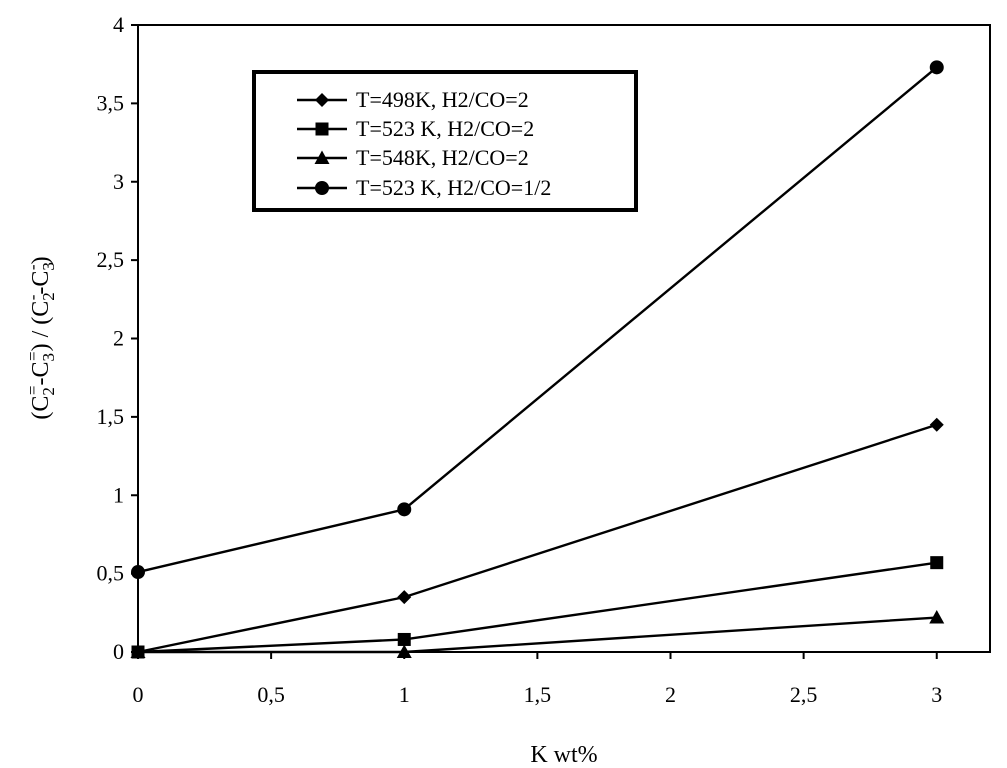 This screenshot has height=768, width=1007. What do you see at coordinates (563, 755) in the screenshot?
I see `x-axis-title: K wt%` at bounding box center [563, 755].